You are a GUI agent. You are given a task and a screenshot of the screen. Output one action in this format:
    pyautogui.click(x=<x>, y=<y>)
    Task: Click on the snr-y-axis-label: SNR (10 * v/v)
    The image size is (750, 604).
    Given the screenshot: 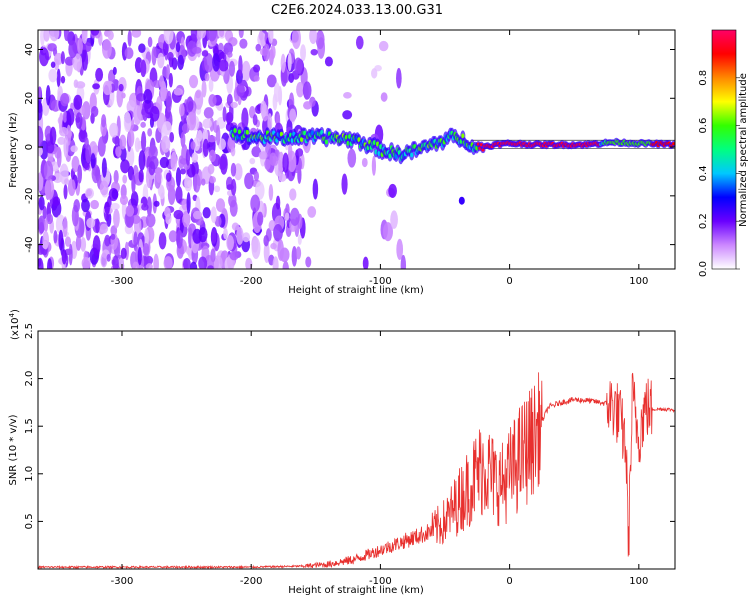 What is the action you would take?
    pyautogui.click(x=13, y=449)
    